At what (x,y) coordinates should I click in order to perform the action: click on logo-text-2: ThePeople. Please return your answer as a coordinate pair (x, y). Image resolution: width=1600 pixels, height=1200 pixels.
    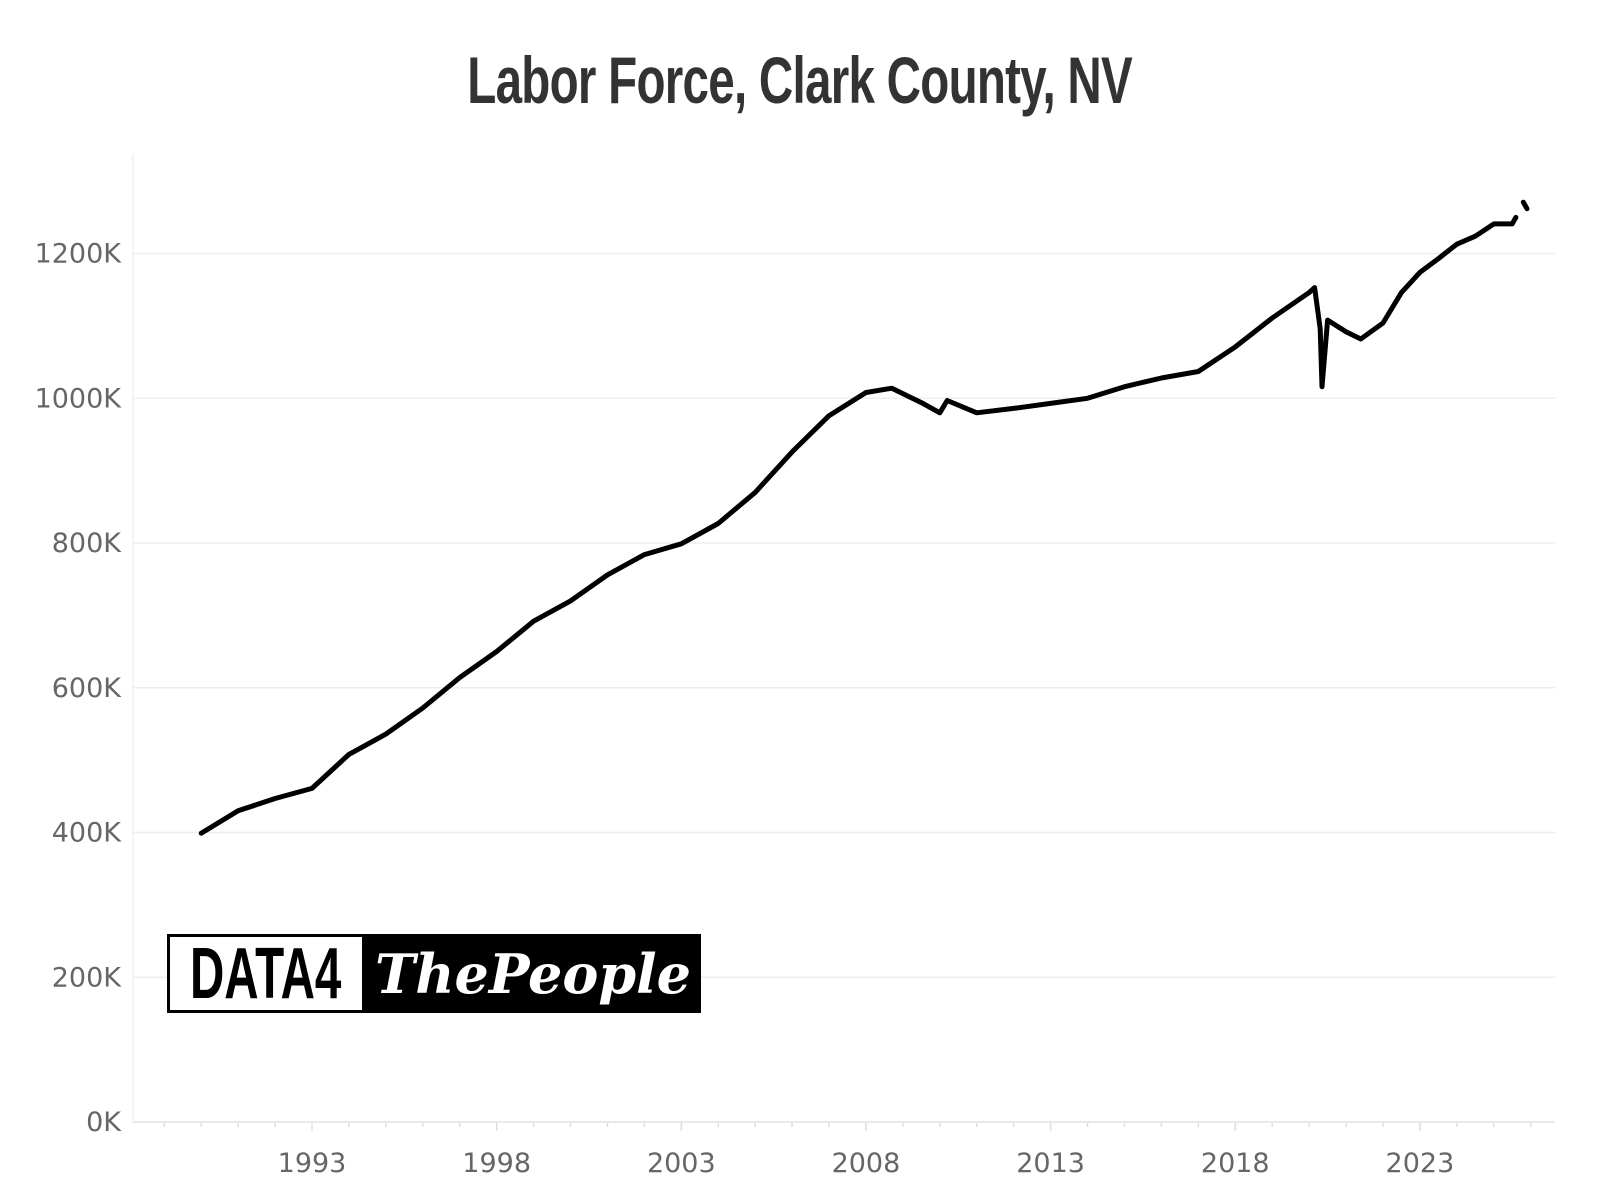
    Looking at the image, I should click on (533, 973).